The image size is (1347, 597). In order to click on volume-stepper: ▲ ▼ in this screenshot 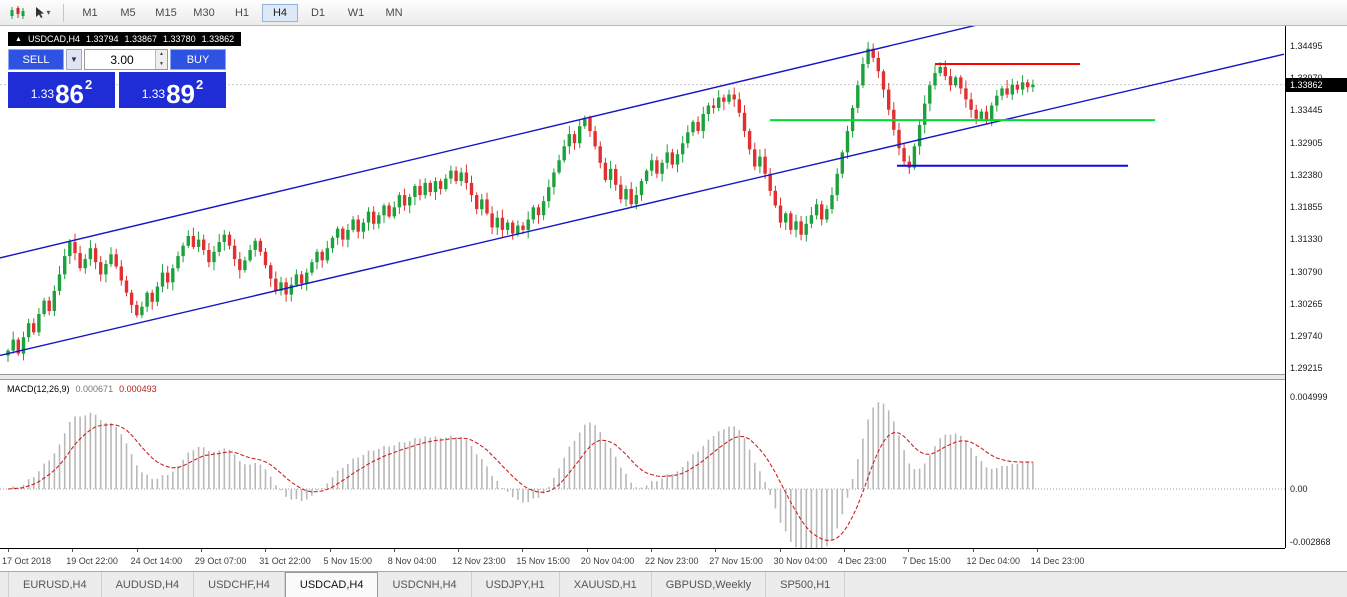, I will do `click(161, 59)`.